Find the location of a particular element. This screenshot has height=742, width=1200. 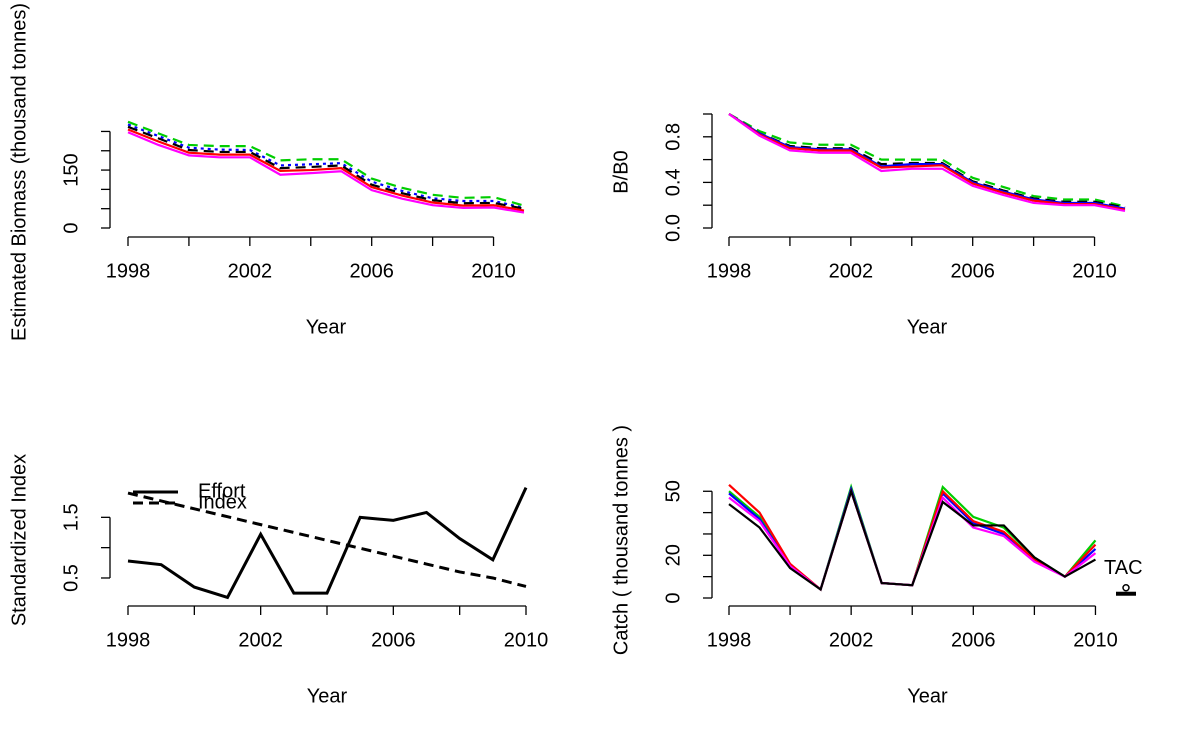

y-tick-label: 50 is located at coordinates (673, 491).